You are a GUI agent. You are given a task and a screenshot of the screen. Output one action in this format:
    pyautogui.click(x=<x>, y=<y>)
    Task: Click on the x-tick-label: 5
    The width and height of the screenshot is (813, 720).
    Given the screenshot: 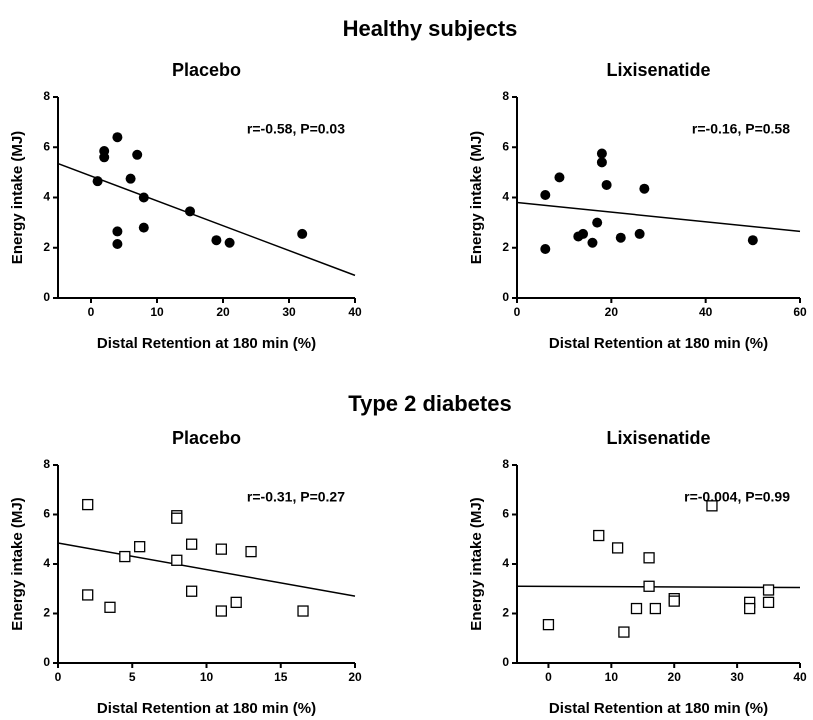 What is the action you would take?
    pyautogui.click(x=132, y=677)
    